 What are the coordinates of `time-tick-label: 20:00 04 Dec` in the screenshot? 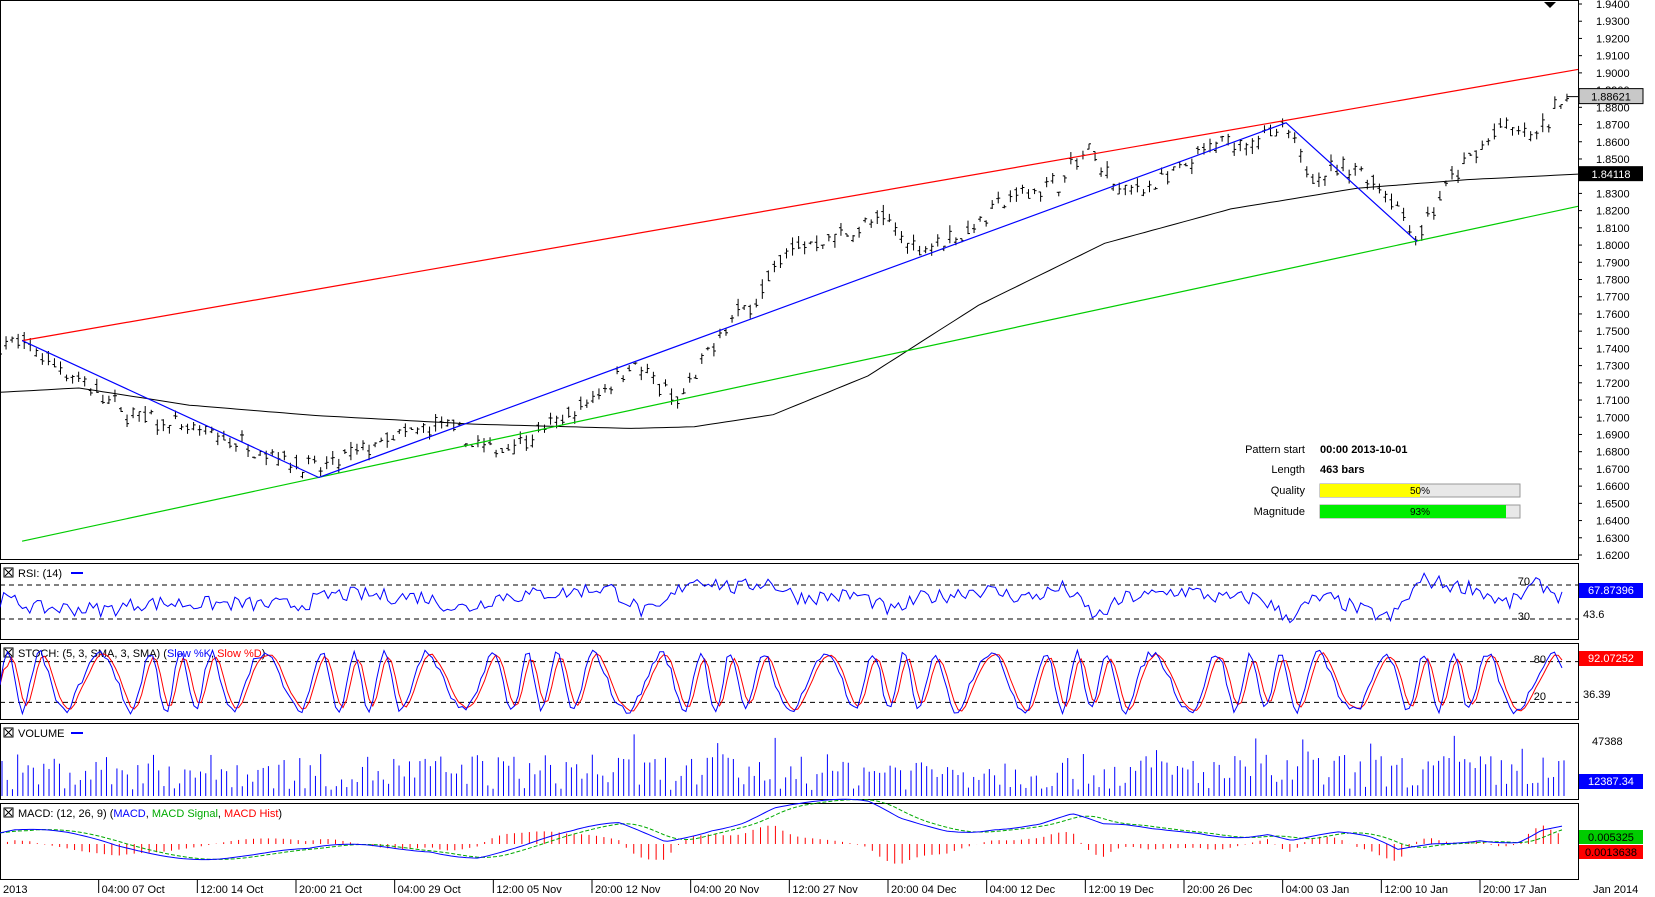 It's located at (924, 890).